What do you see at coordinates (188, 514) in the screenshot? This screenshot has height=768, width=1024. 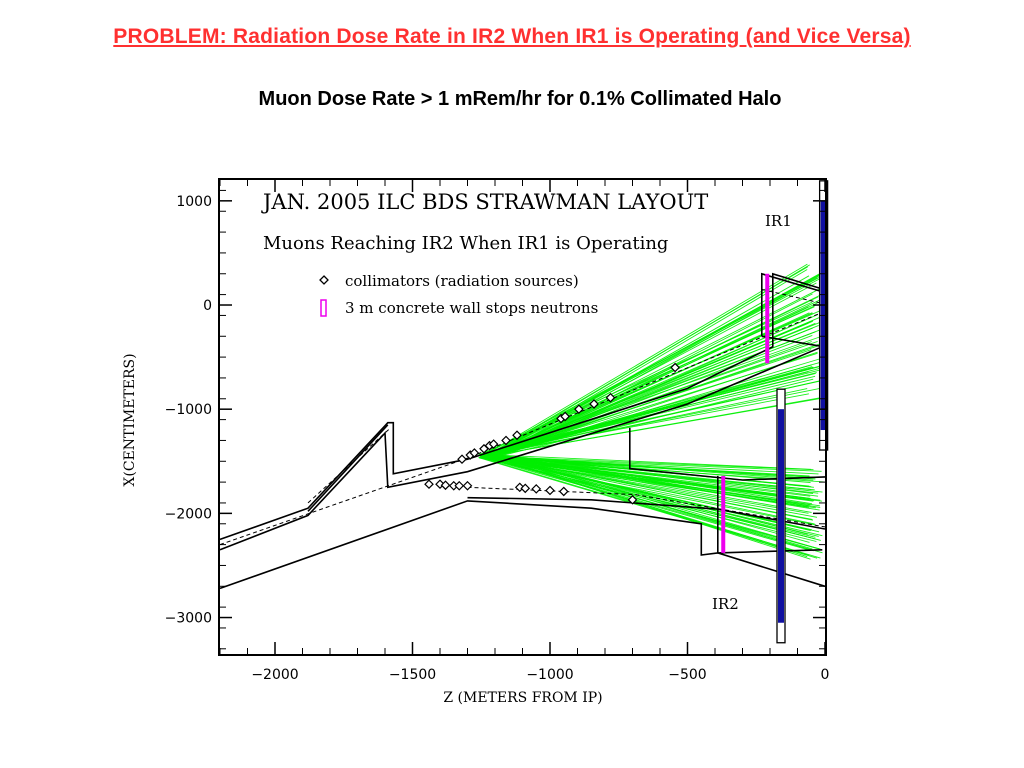 I see `y-tick-label: −2000` at bounding box center [188, 514].